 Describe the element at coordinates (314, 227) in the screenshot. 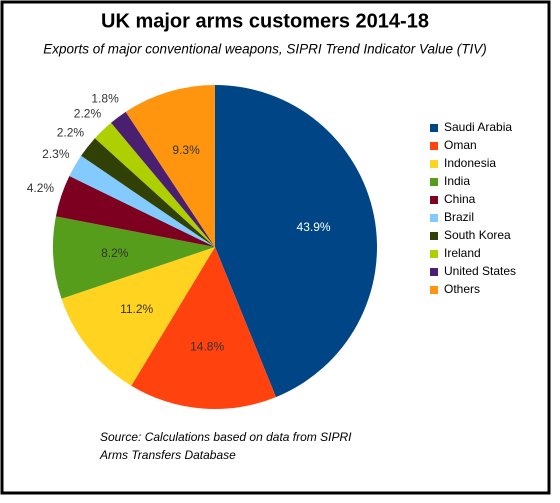

I see `value-label: 43.9%` at that location.